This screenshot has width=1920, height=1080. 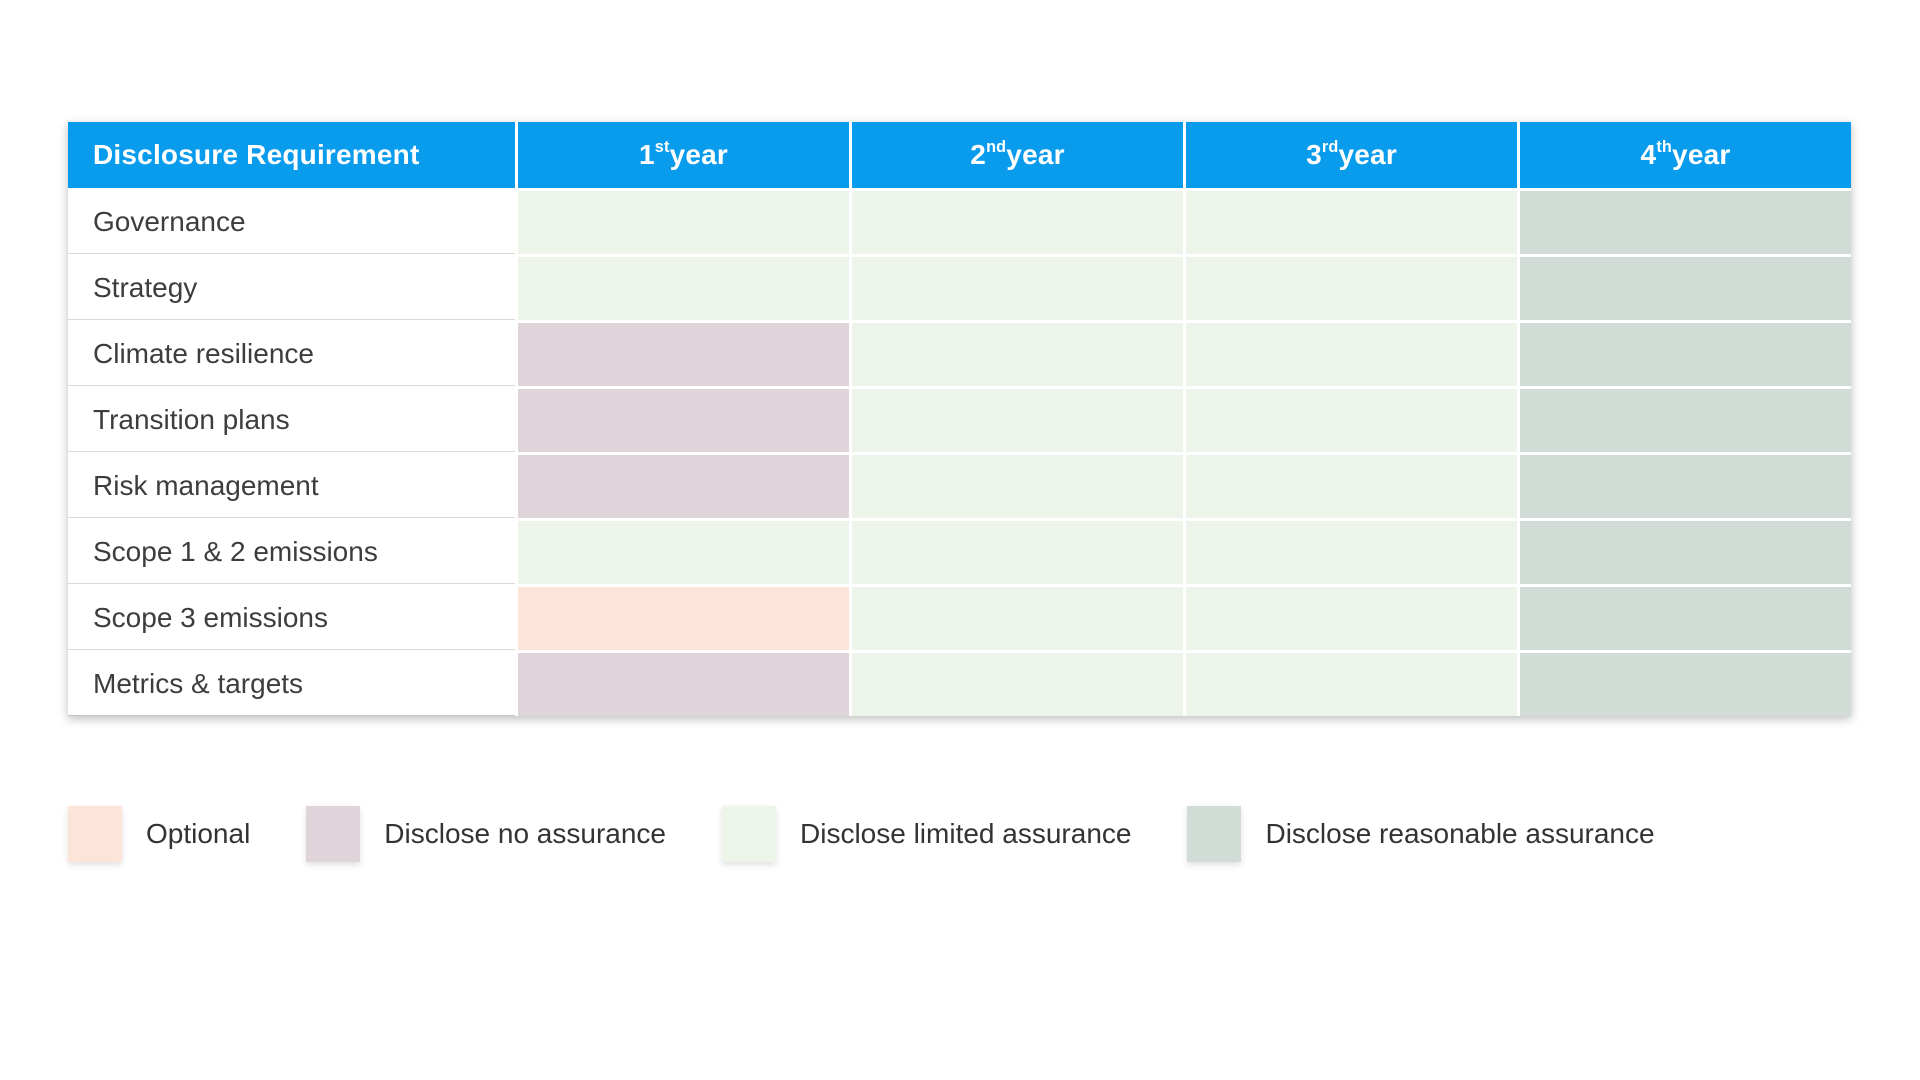 What do you see at coordinates (291, 420) in the screenshot?
I see `row-label: Transition plans` at bounding box center [291, 420].